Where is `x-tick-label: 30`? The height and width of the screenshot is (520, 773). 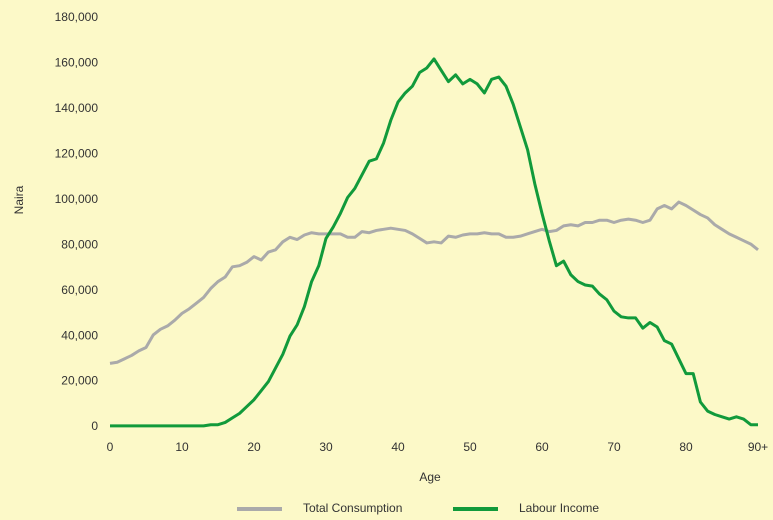
x-tick-label: 30 is located at coordinates (326, 447).